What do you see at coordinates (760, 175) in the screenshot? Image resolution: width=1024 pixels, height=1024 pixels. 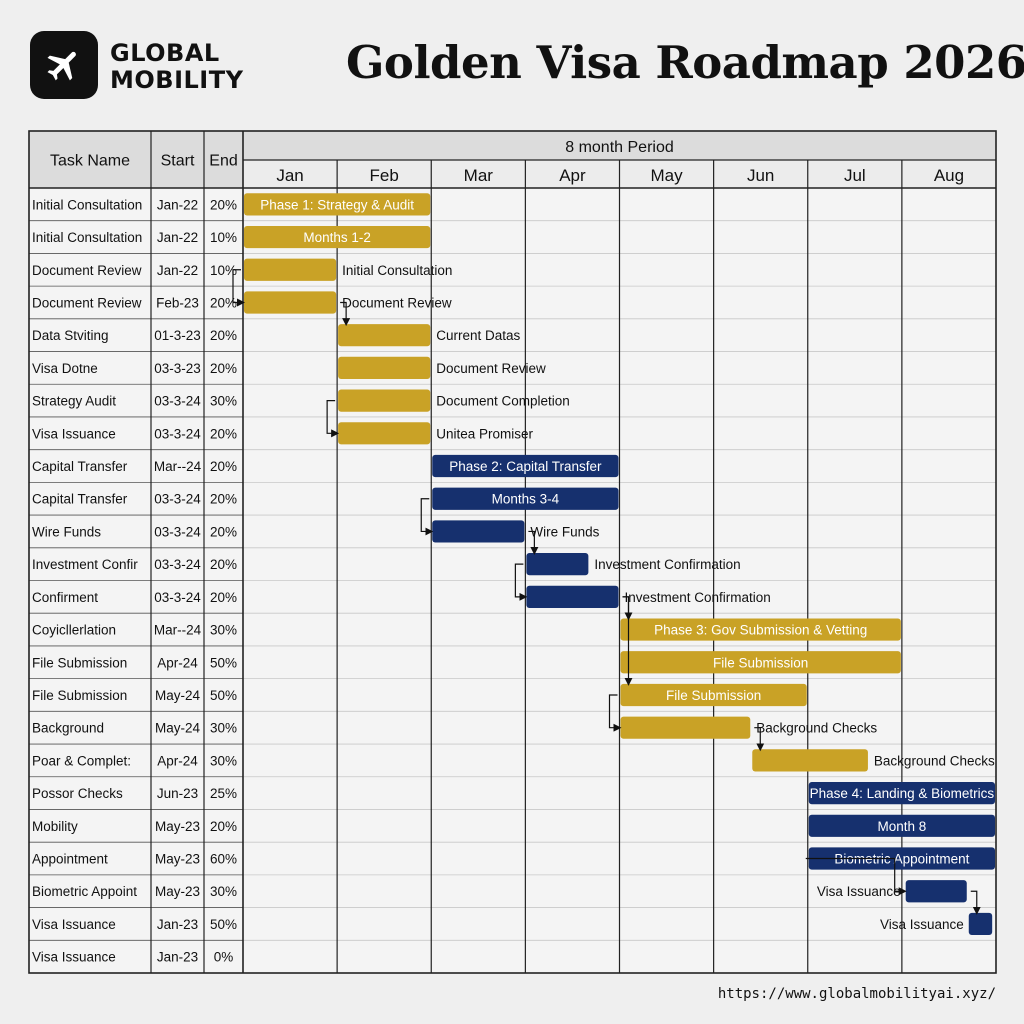 I see `month-label: Jun` at bounding box center [760, 175].